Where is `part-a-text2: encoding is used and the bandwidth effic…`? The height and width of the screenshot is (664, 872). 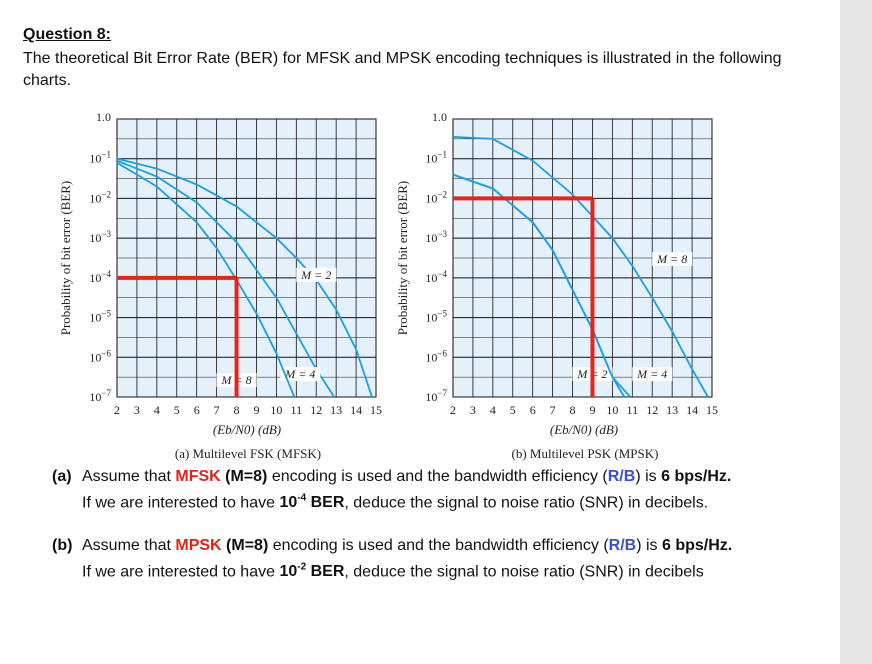 part-a-text2: encoding is used and the bandwidth effic… is located at coordinates (437, 476).